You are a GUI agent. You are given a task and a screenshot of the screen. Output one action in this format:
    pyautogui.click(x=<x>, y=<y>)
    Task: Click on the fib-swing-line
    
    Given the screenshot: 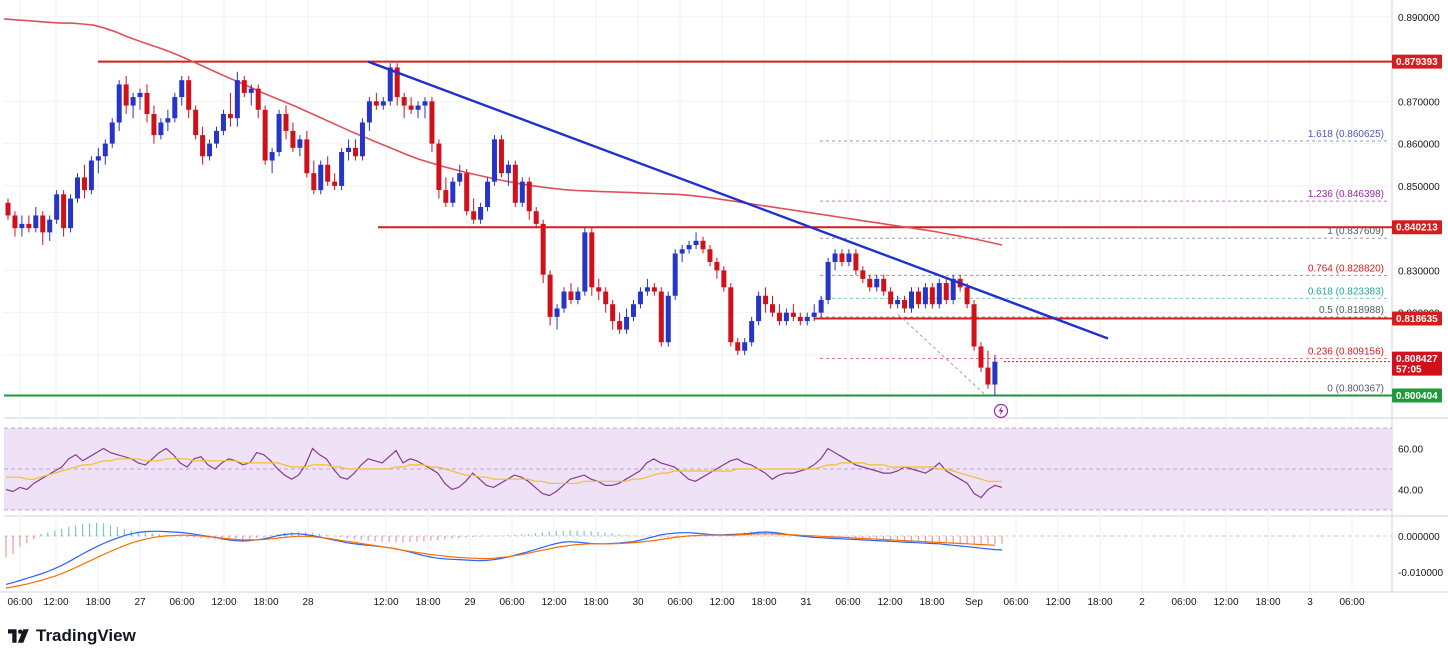 What is the action you would take?
    pyautogui.click(x=942, y=354)
    